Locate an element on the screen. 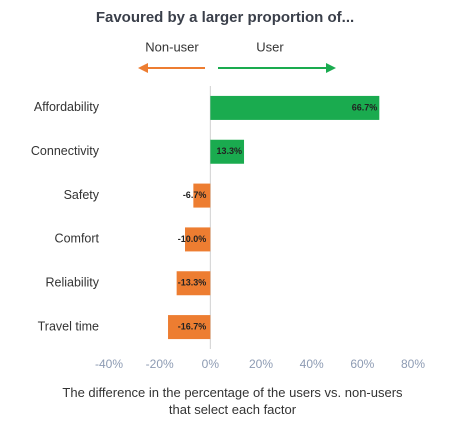 The width and height of the screenshot is (451, 426). data-label: -13.3% is located at coordinates (192, 283).